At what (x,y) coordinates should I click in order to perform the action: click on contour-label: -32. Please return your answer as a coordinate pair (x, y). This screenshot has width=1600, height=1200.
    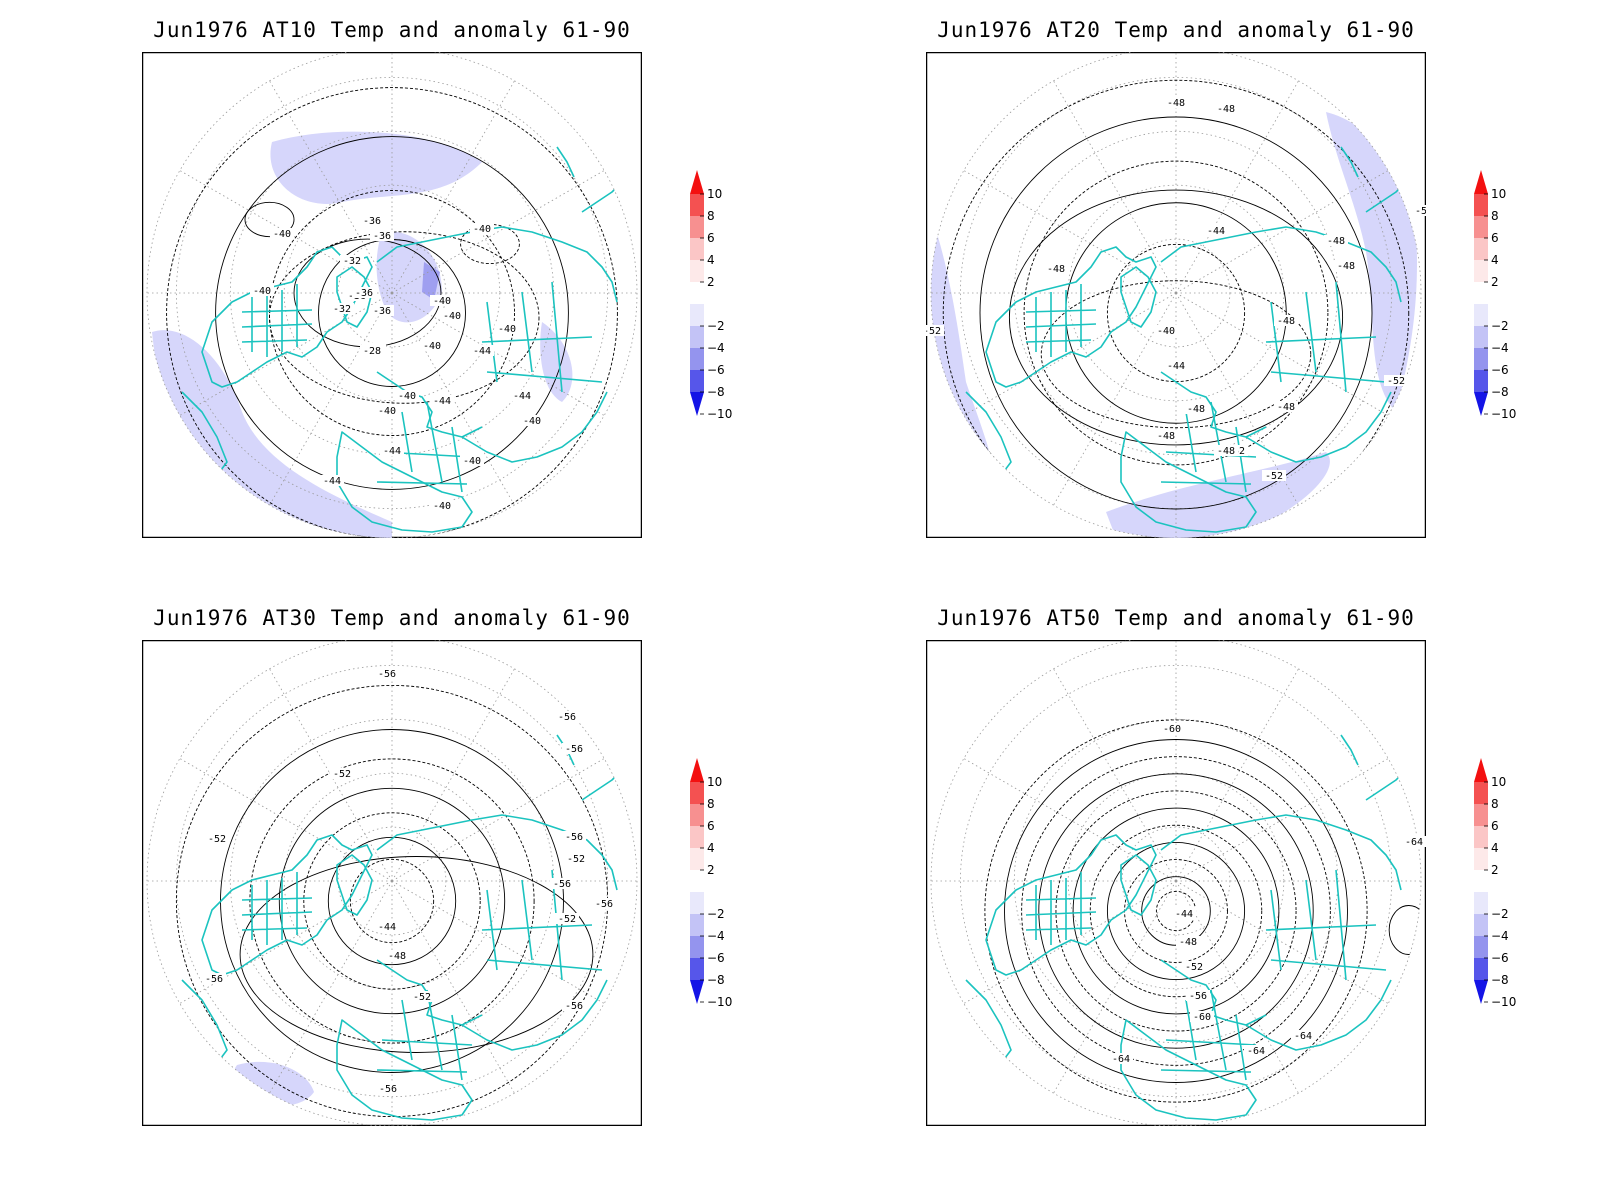
    Looking at the image, I should click on (342, 309).